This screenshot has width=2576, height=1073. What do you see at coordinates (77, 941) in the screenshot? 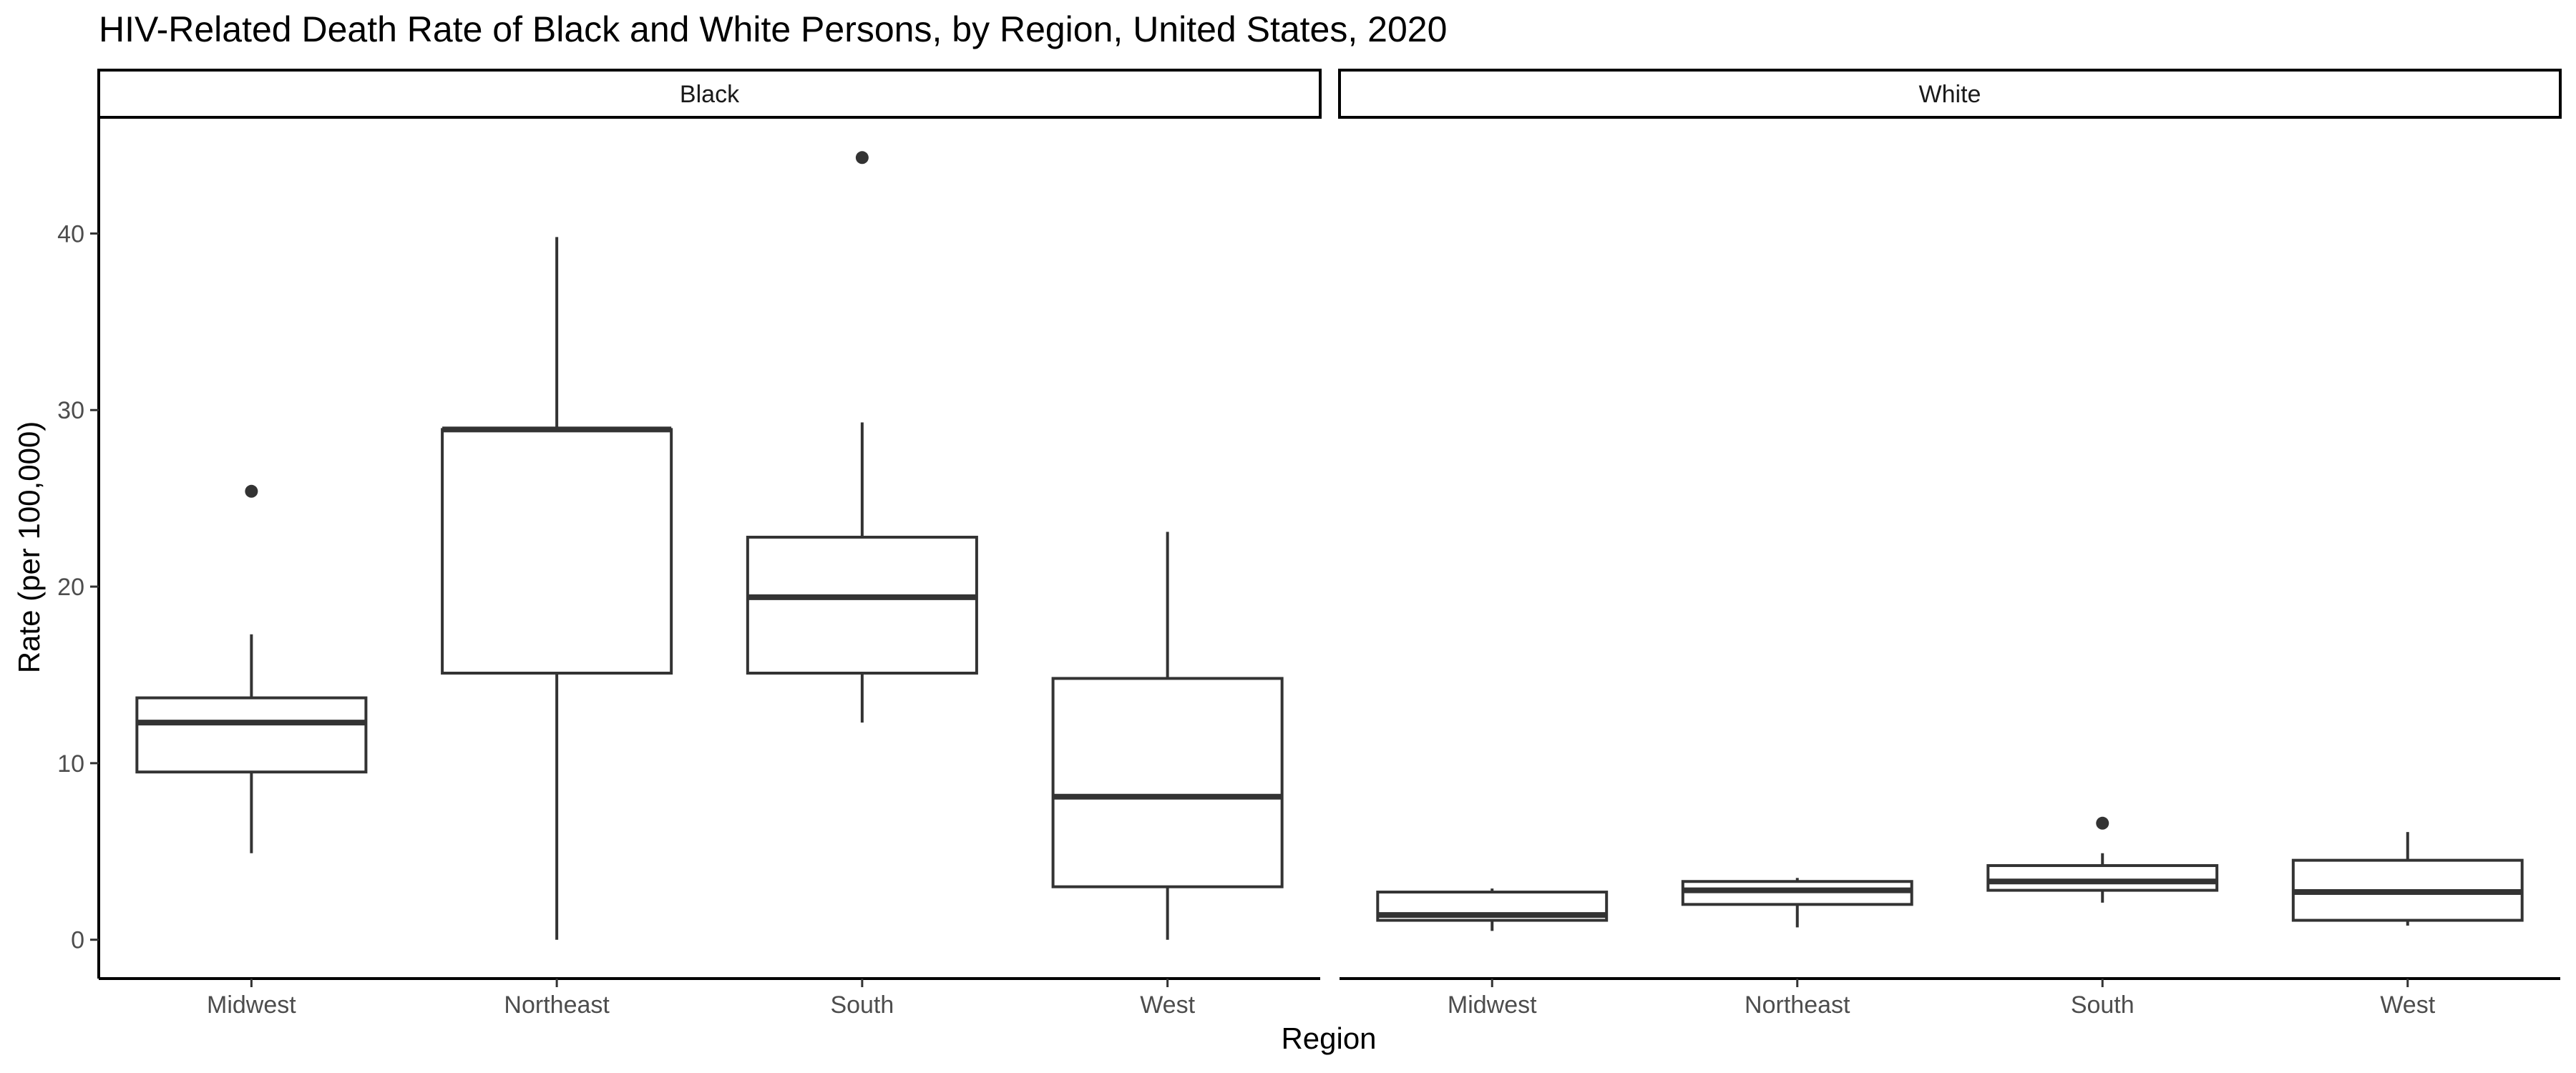
I see `y-tick-label: 0` at bounding box center [77, 941].